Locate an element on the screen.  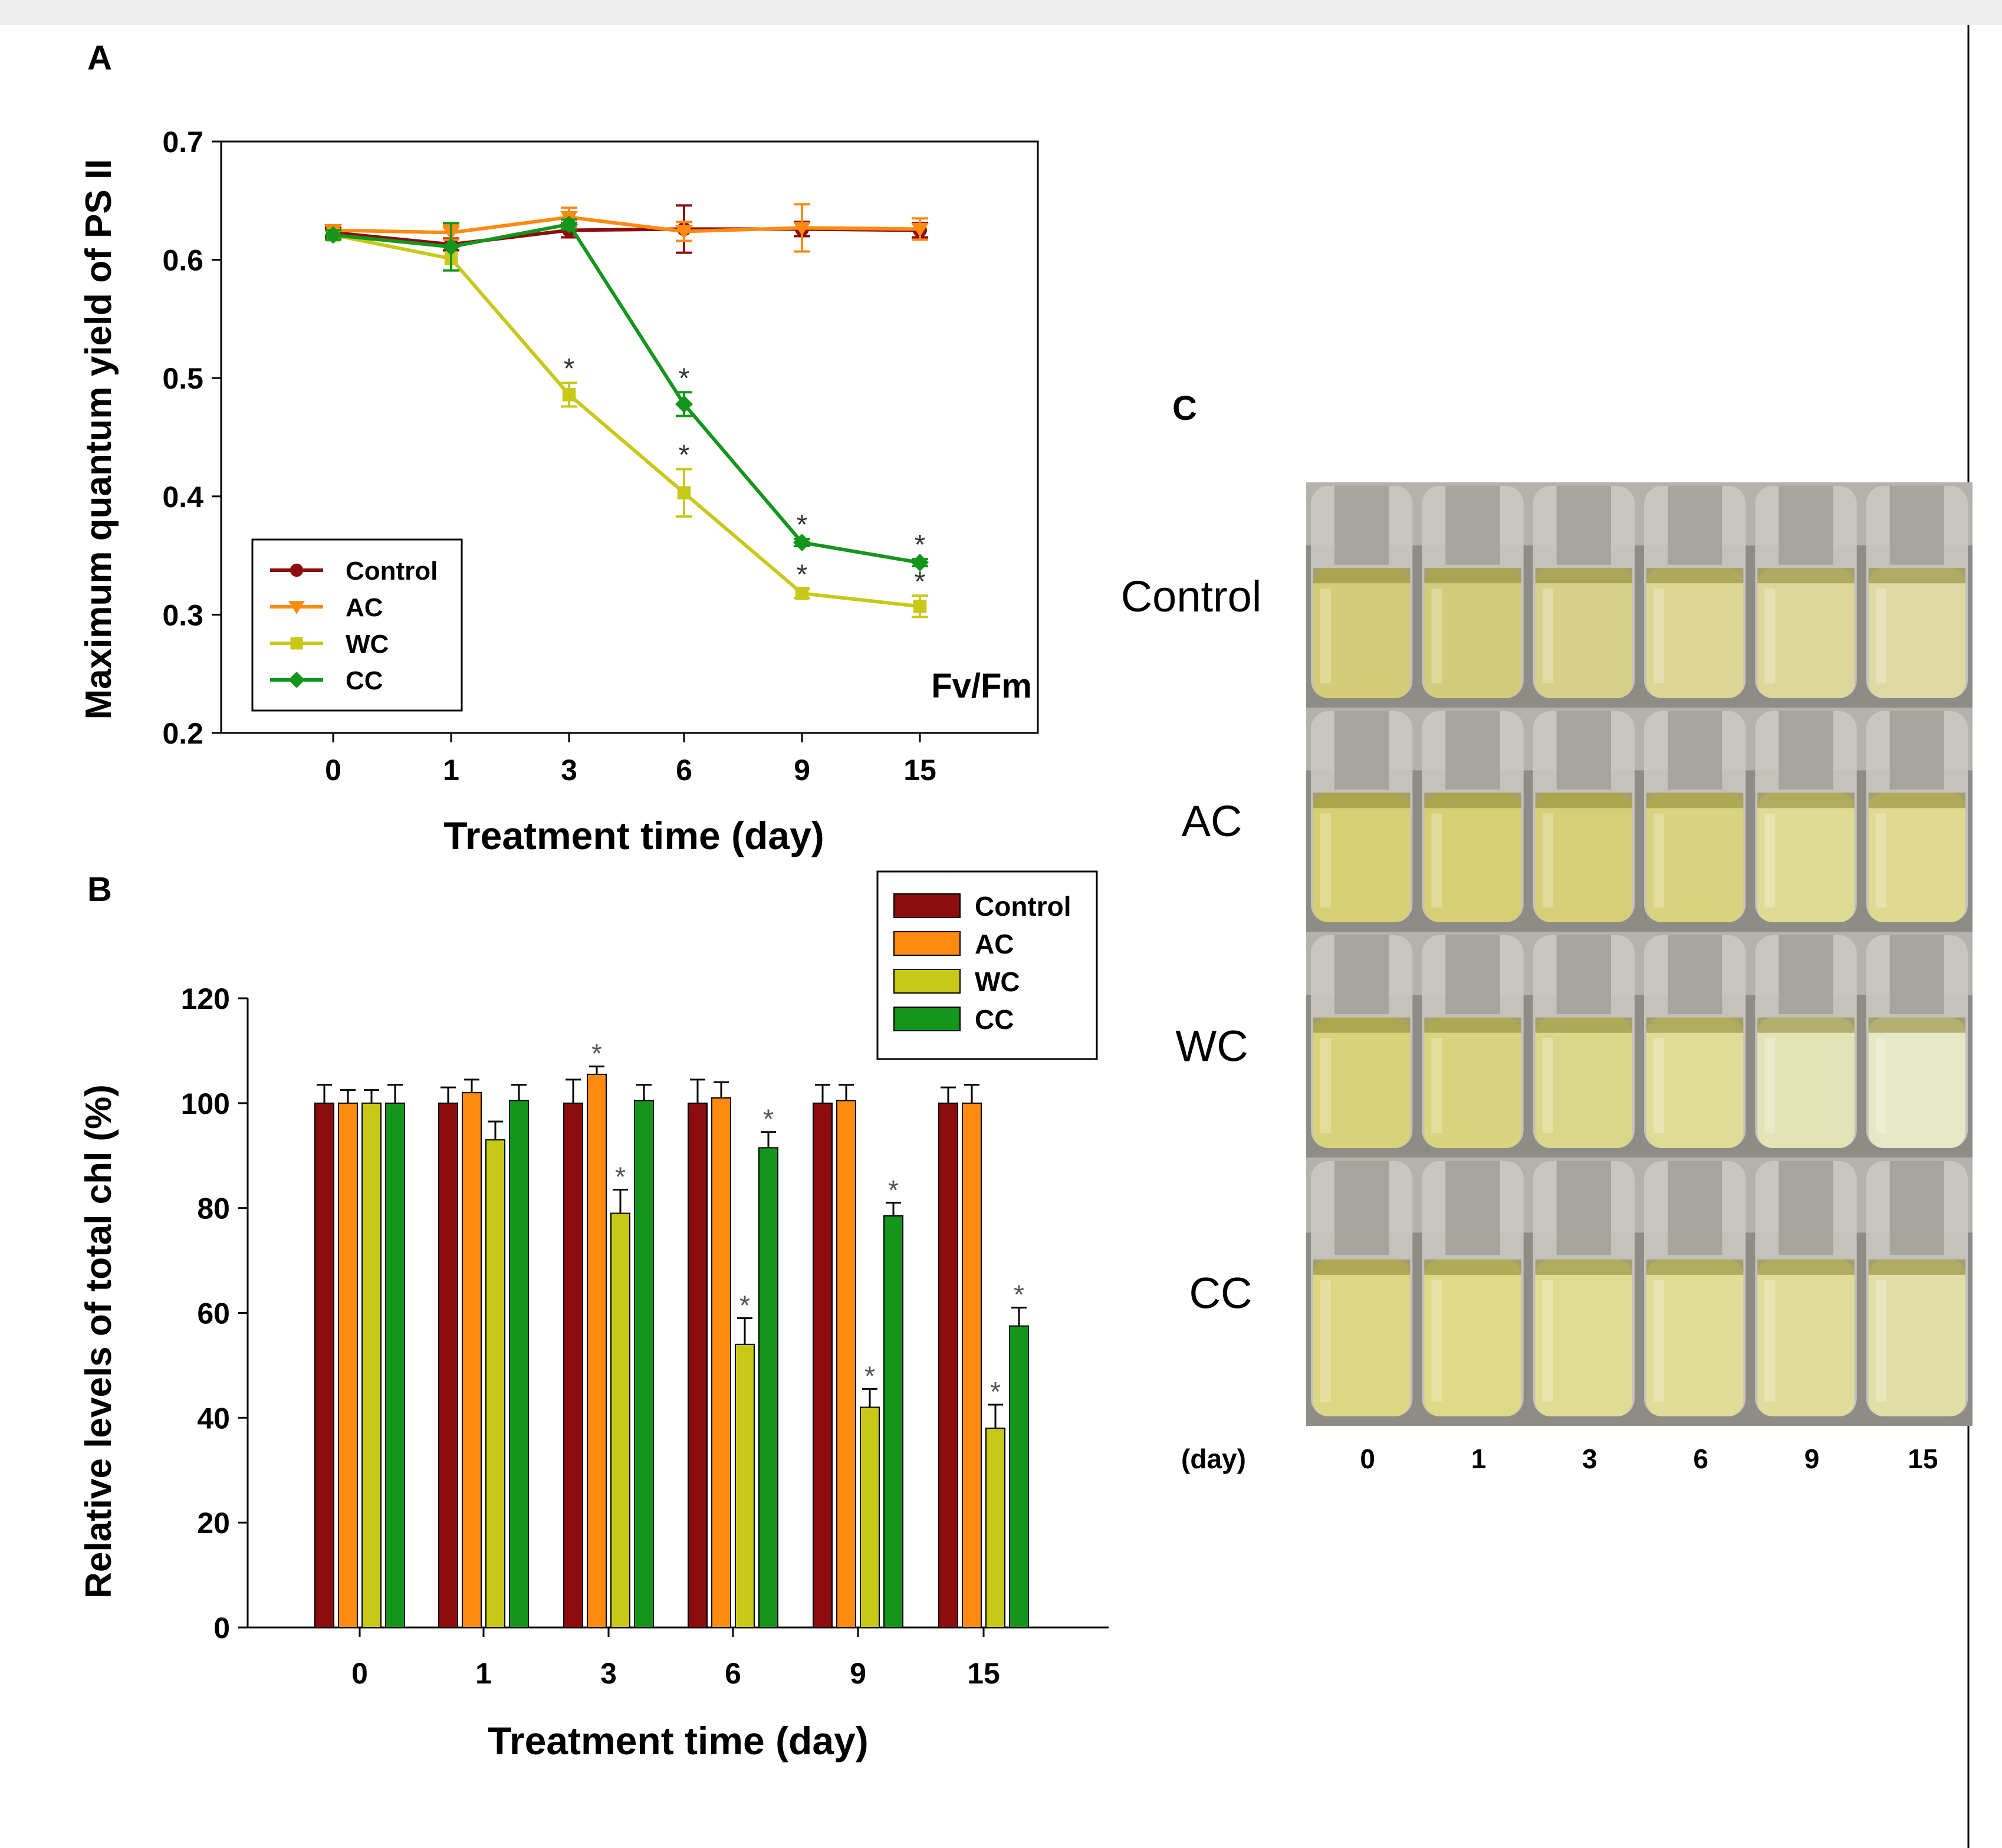
photo-row-backdrop-cc is located at coordinates (1640, 1195).